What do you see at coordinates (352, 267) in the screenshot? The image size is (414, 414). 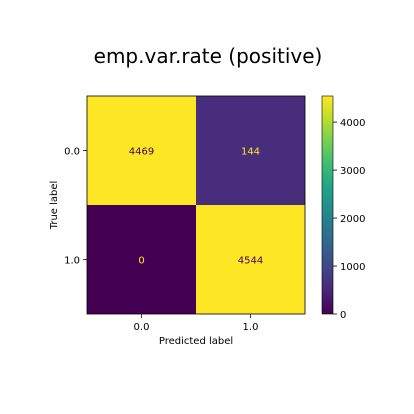 I see `colorbar-tick-label: 1000` at bounding box center [352, 267].